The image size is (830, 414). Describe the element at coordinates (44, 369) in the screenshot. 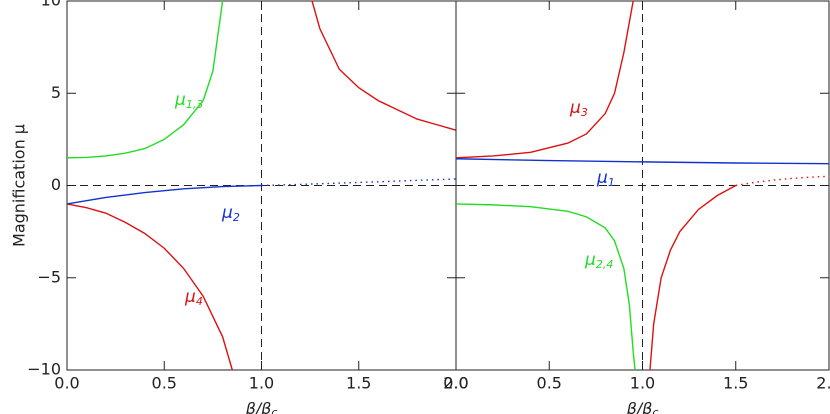

I see `y-tick-label: −10` at that location.